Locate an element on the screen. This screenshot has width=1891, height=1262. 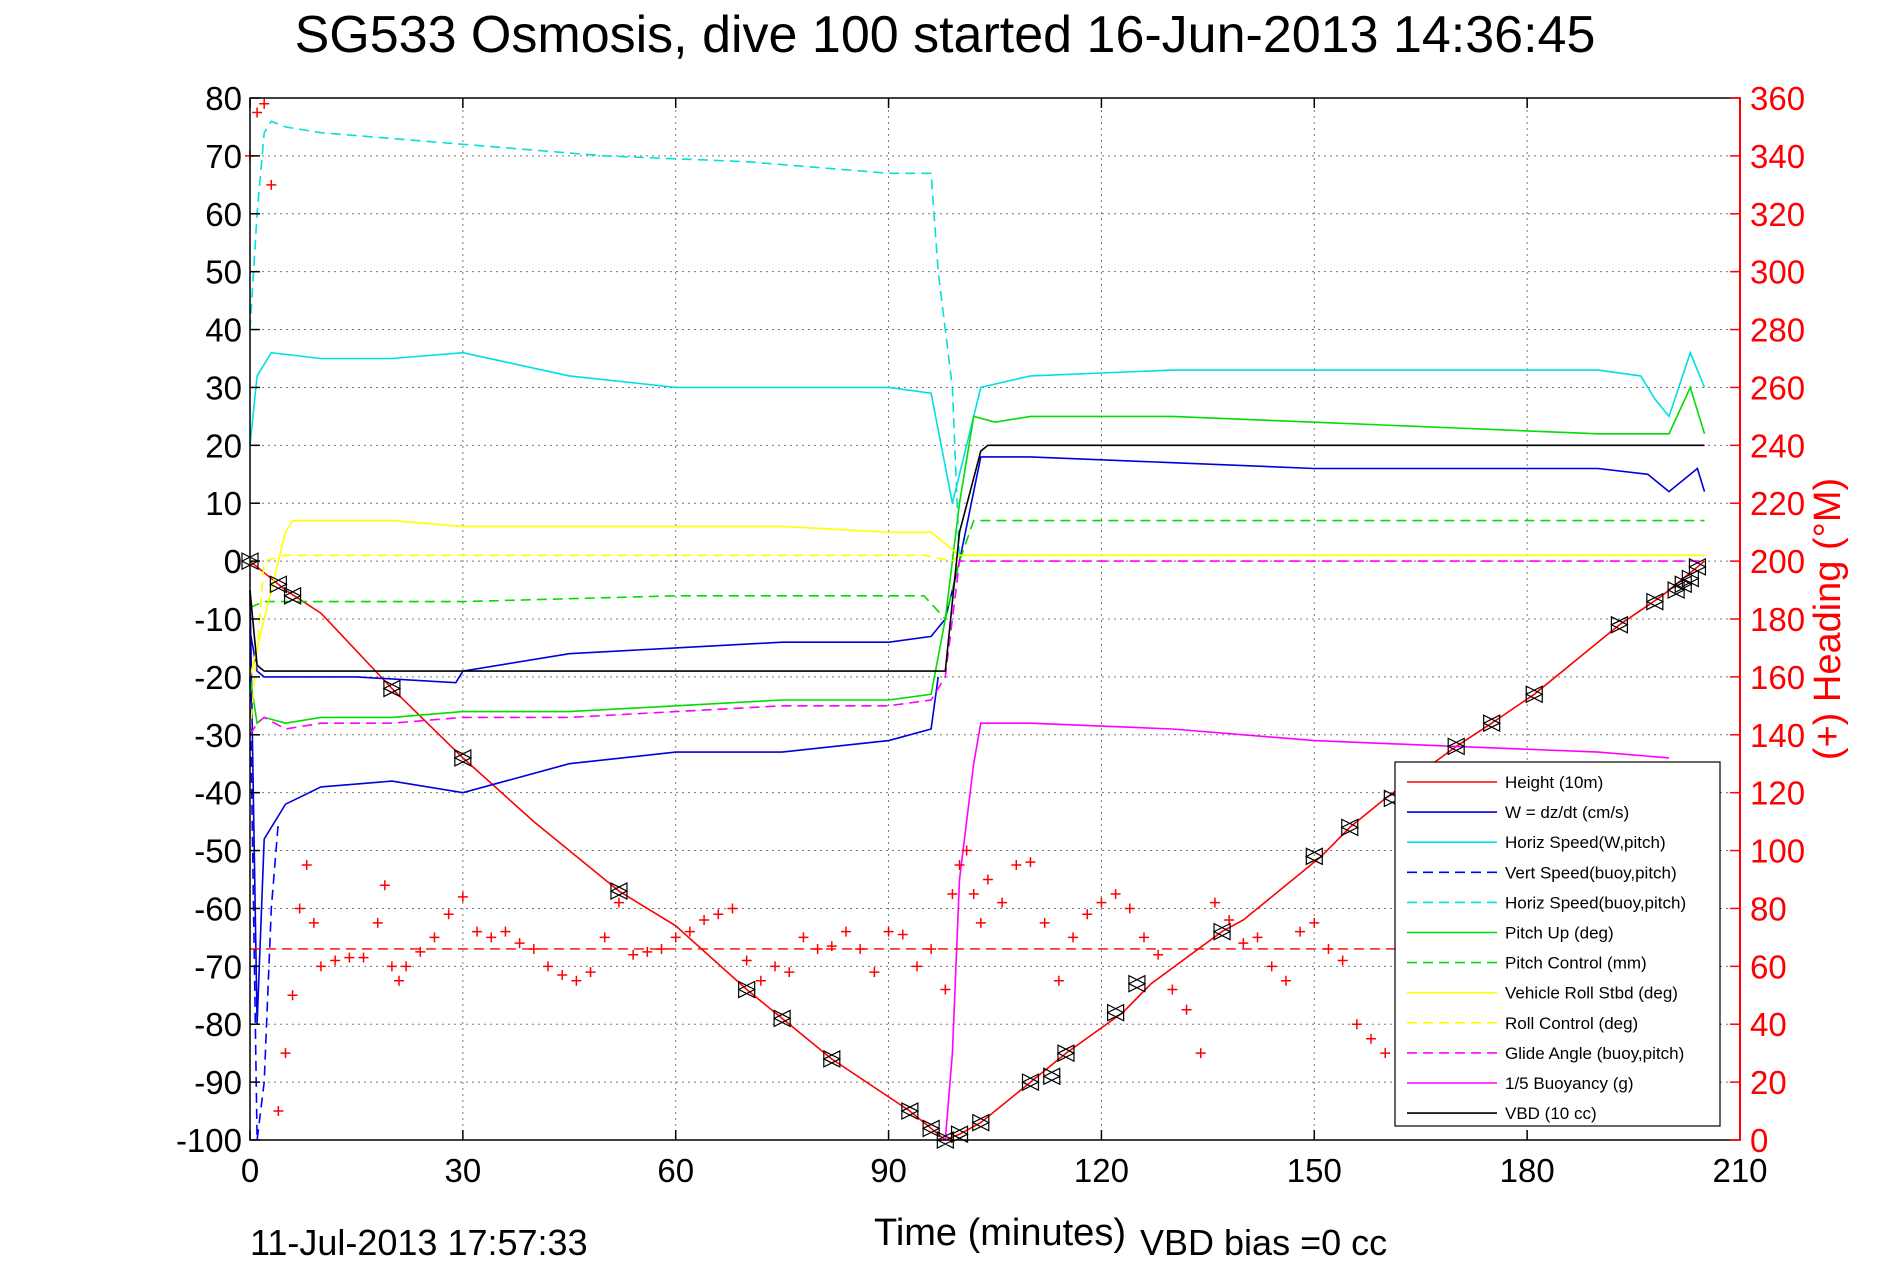
legend-label: Vert Speed(buoy,pitch) is located at coordinates (1591, 872).